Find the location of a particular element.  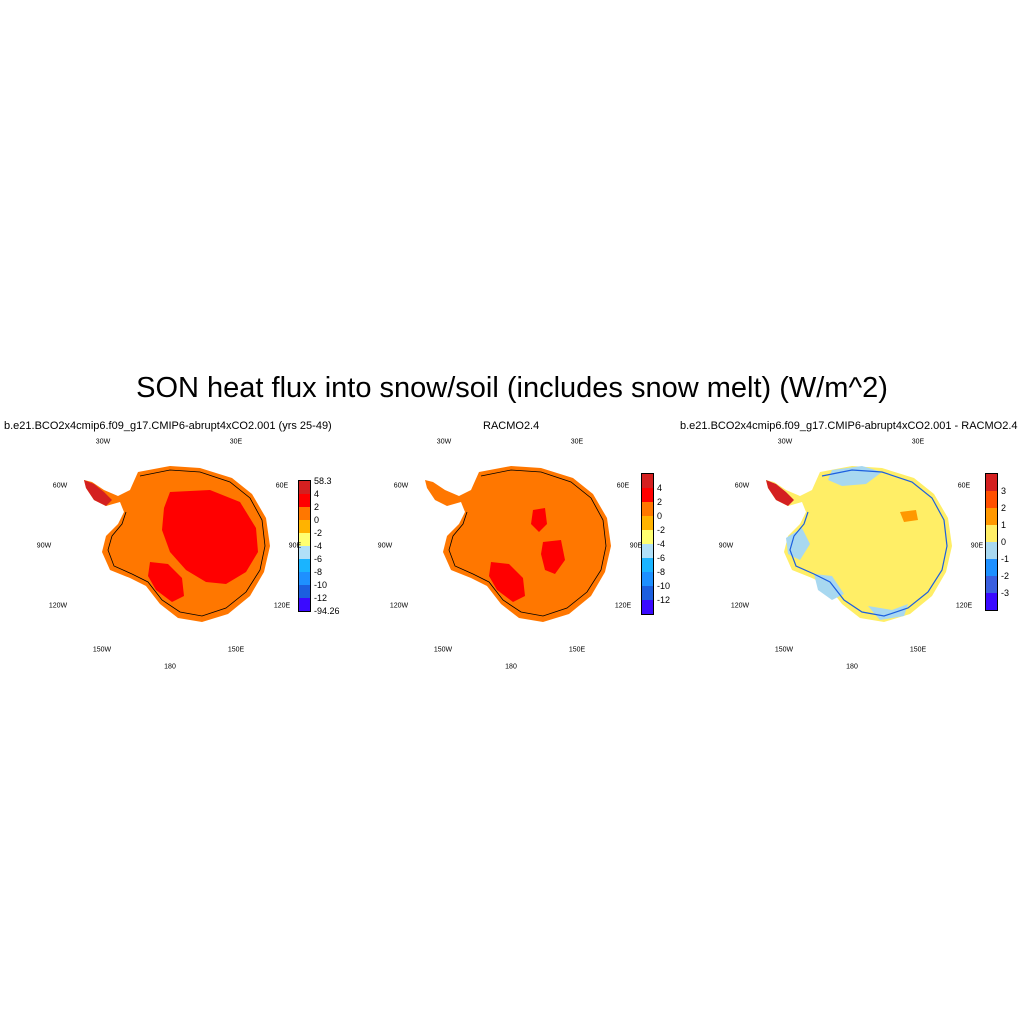

panel-title: RACMO2.4 is located at coordinates (511, 426).